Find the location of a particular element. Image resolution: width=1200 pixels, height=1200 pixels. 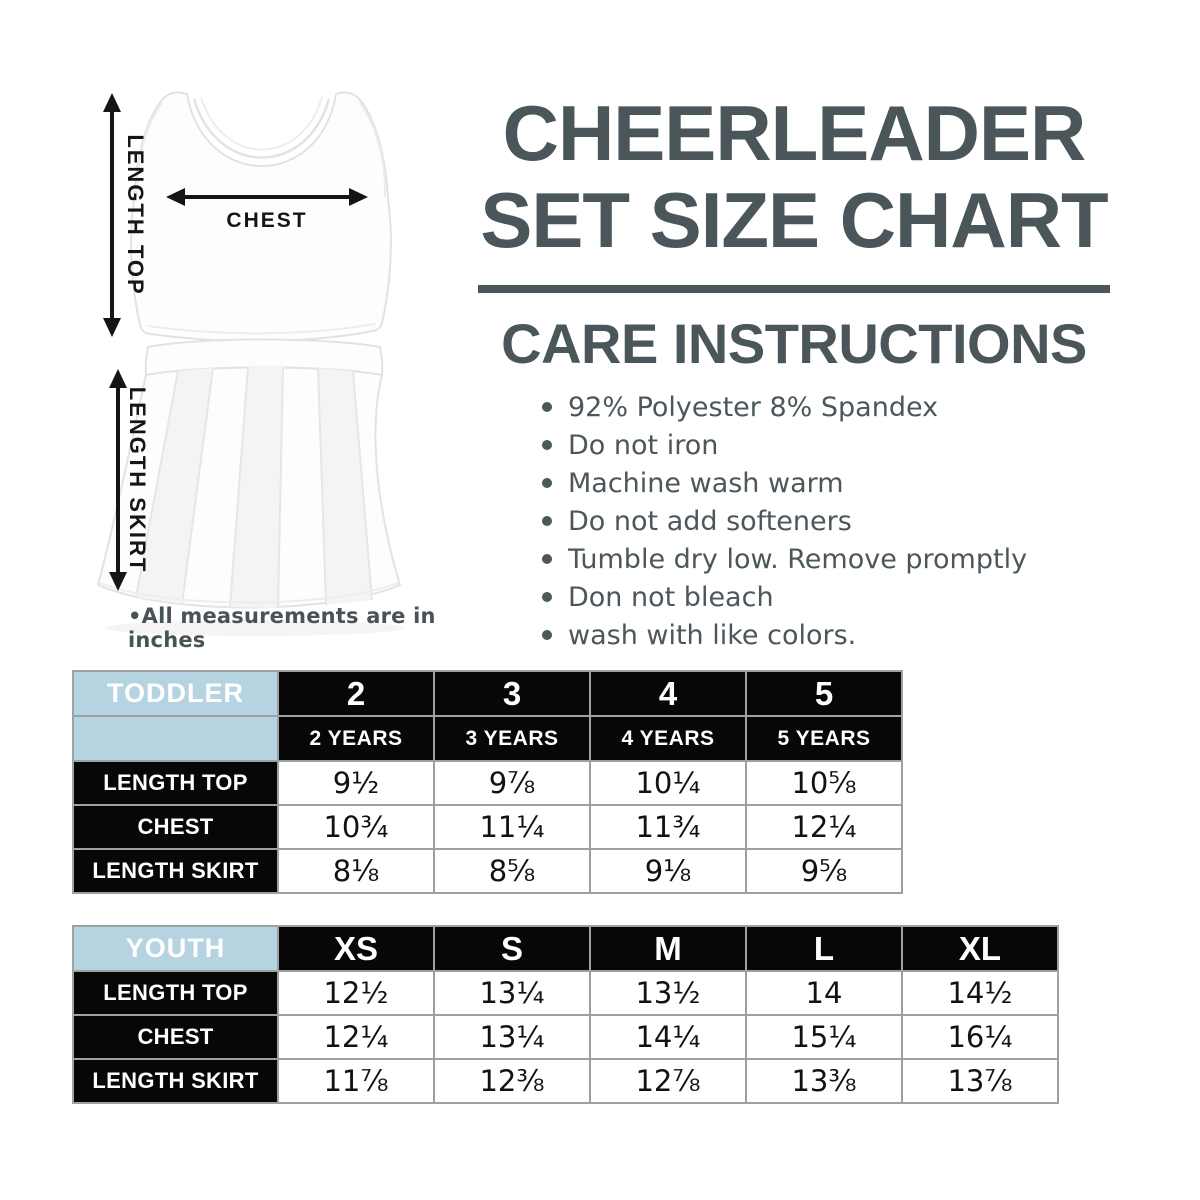

care-instruction-item: Tumble dry low. Remove promptly is located at coordinates (826, 559).